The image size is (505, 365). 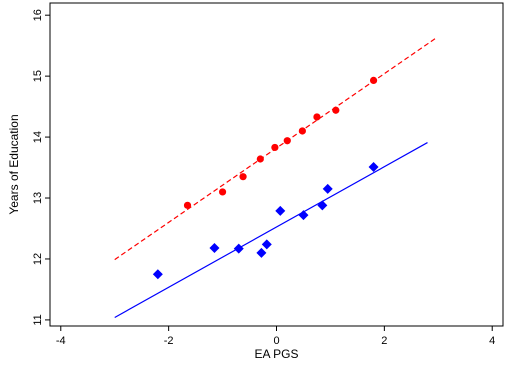 I want to click on y-tick-label: 15, so click(x=38, y=76).